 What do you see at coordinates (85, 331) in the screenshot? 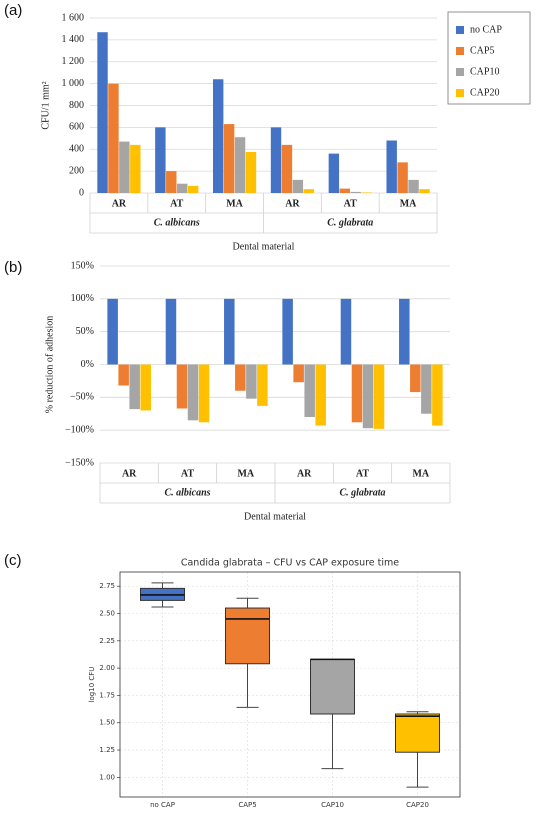
I see `y-tick-label: 50%` at bounding box center [85, 331].